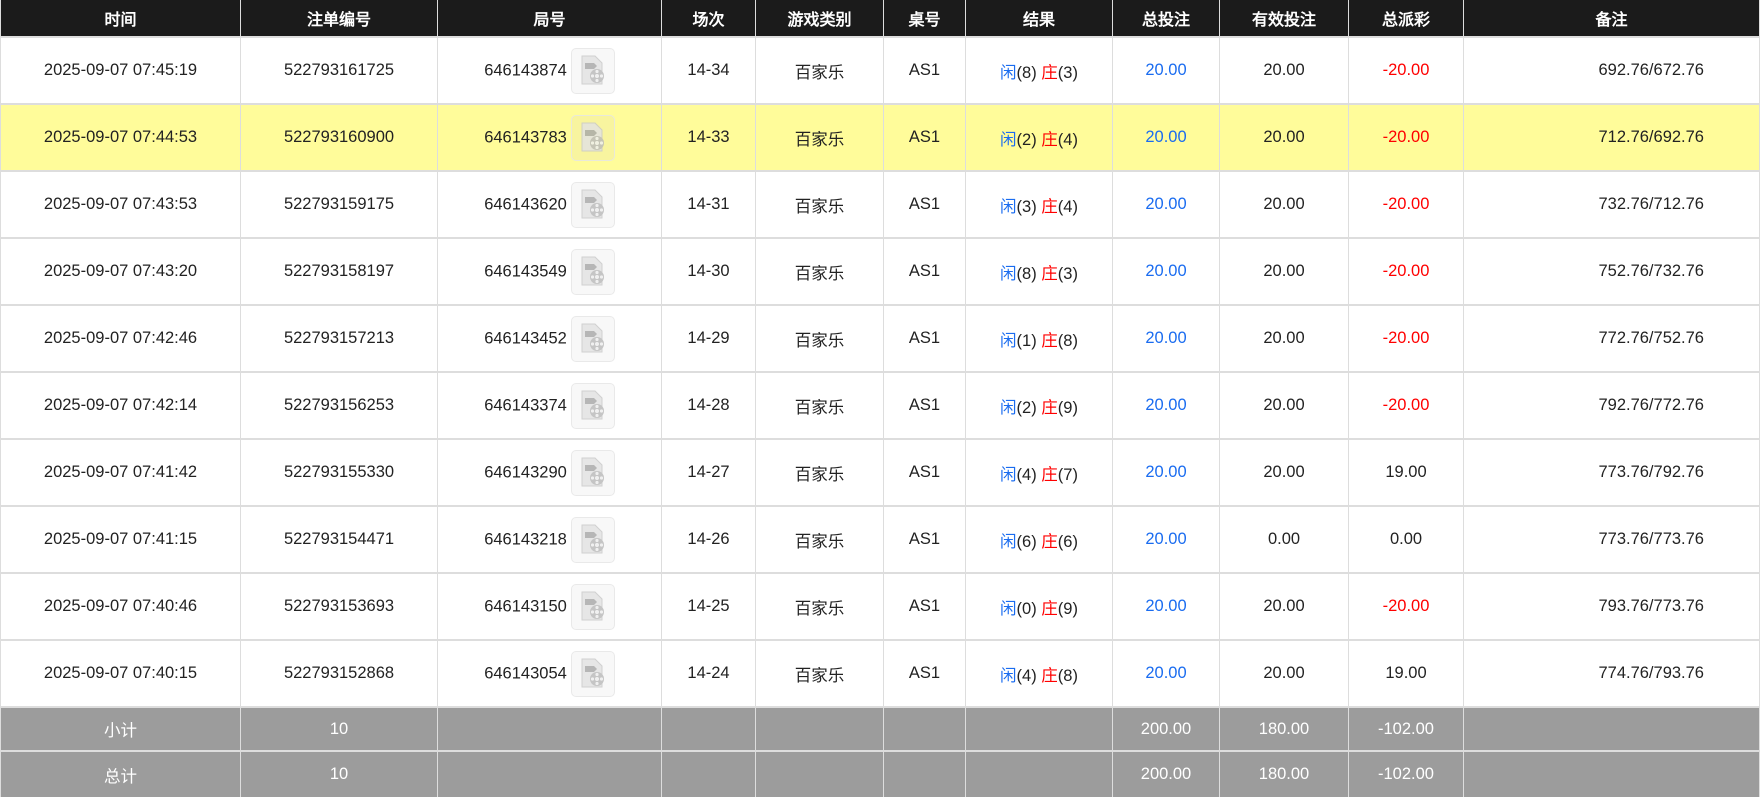 The height and width of the screenshot is (797, 1760). What do you see at coordinates (1067, 608) in the screenshot?
I see `banker-score: (9)` at bounding box center [1067, 608].